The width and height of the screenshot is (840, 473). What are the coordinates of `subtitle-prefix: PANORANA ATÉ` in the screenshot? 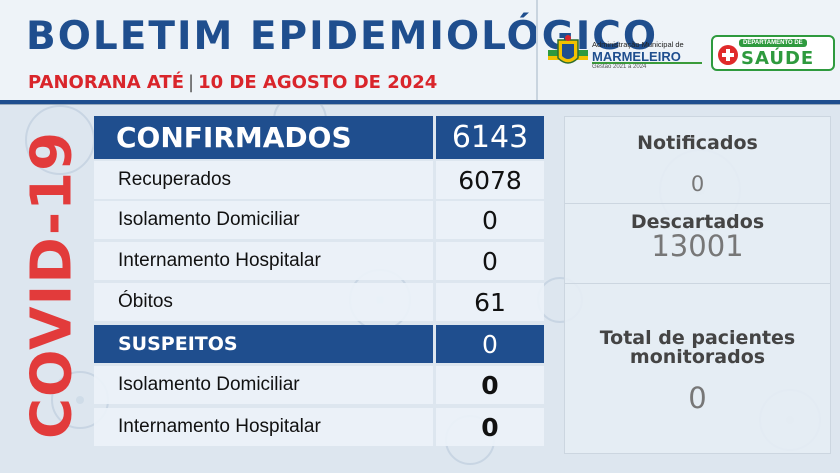 It's located at (106, 82).